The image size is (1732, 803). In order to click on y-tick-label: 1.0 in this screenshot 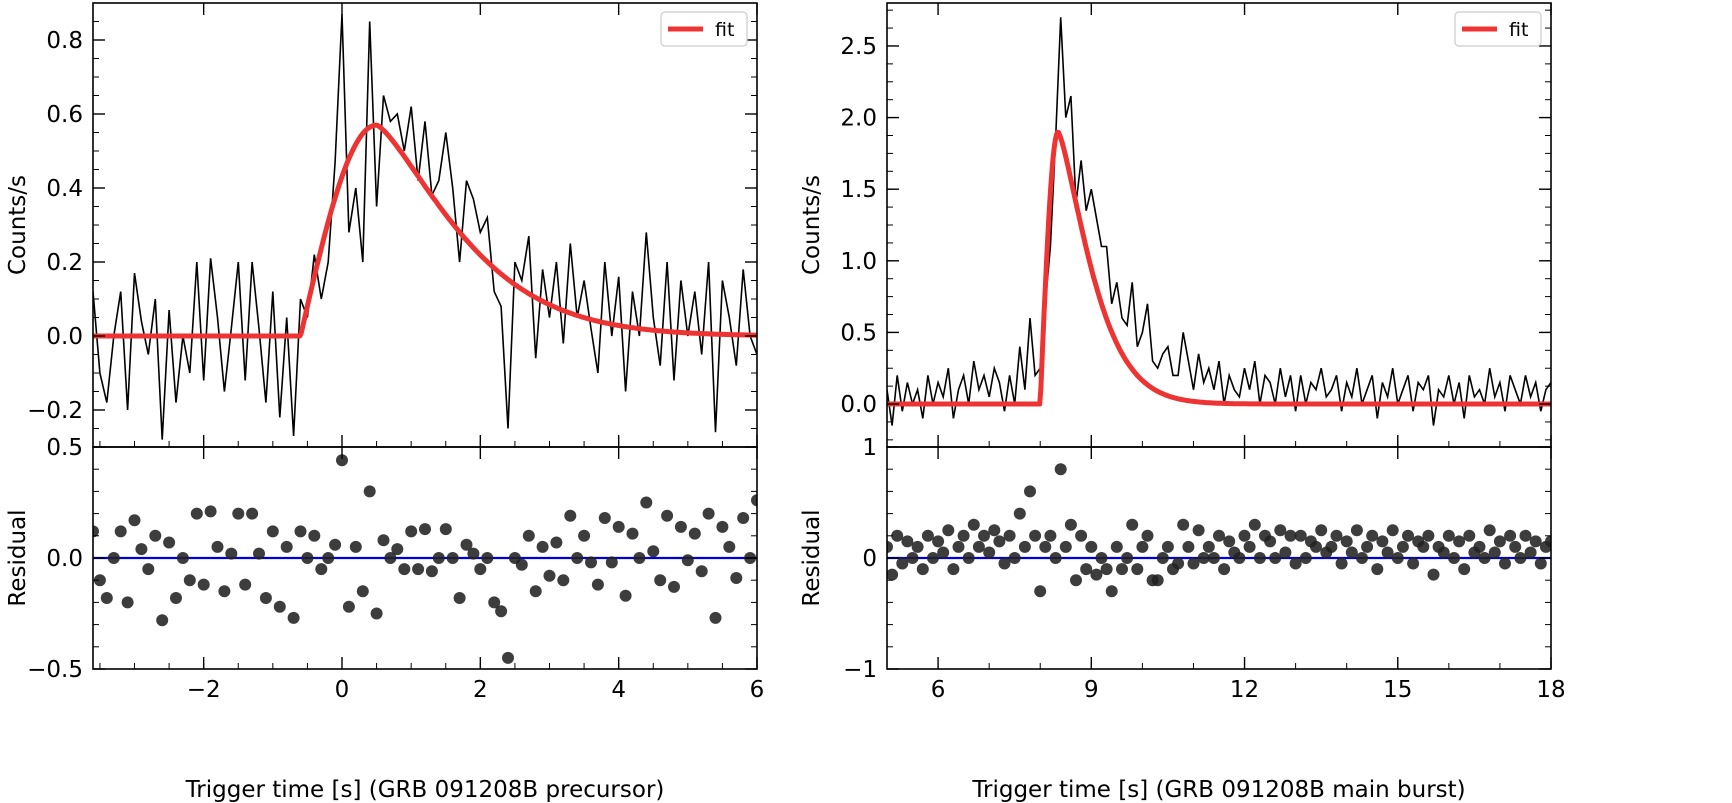, I will do `click(858, 262)`.